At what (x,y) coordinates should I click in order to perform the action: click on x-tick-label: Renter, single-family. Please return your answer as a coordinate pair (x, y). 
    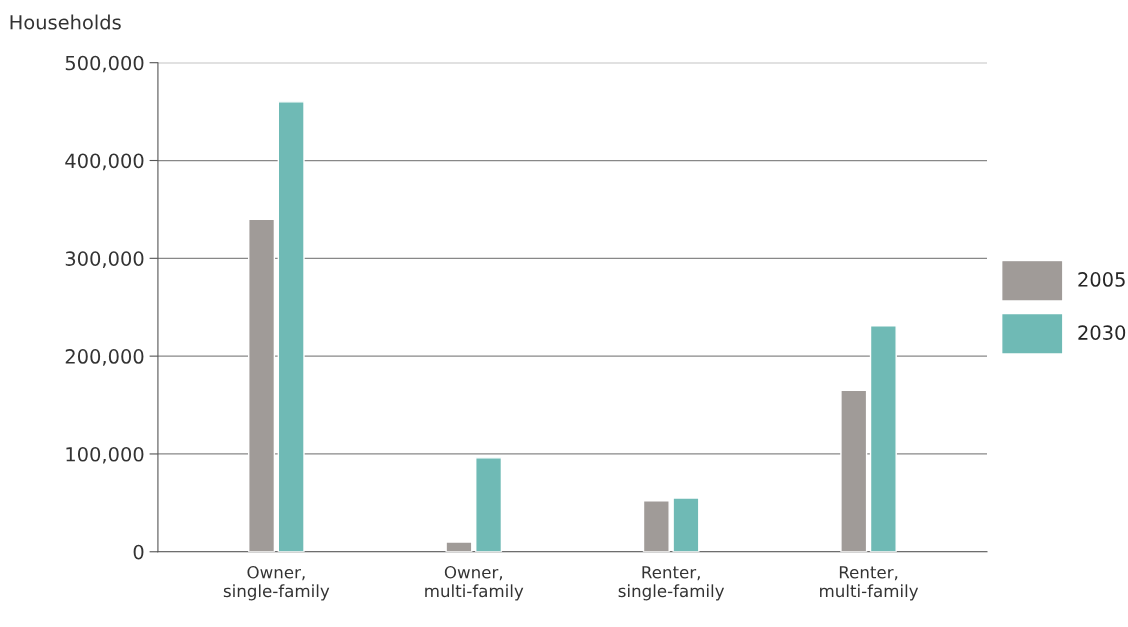
    Looking at the image, I should click on (671, 583).